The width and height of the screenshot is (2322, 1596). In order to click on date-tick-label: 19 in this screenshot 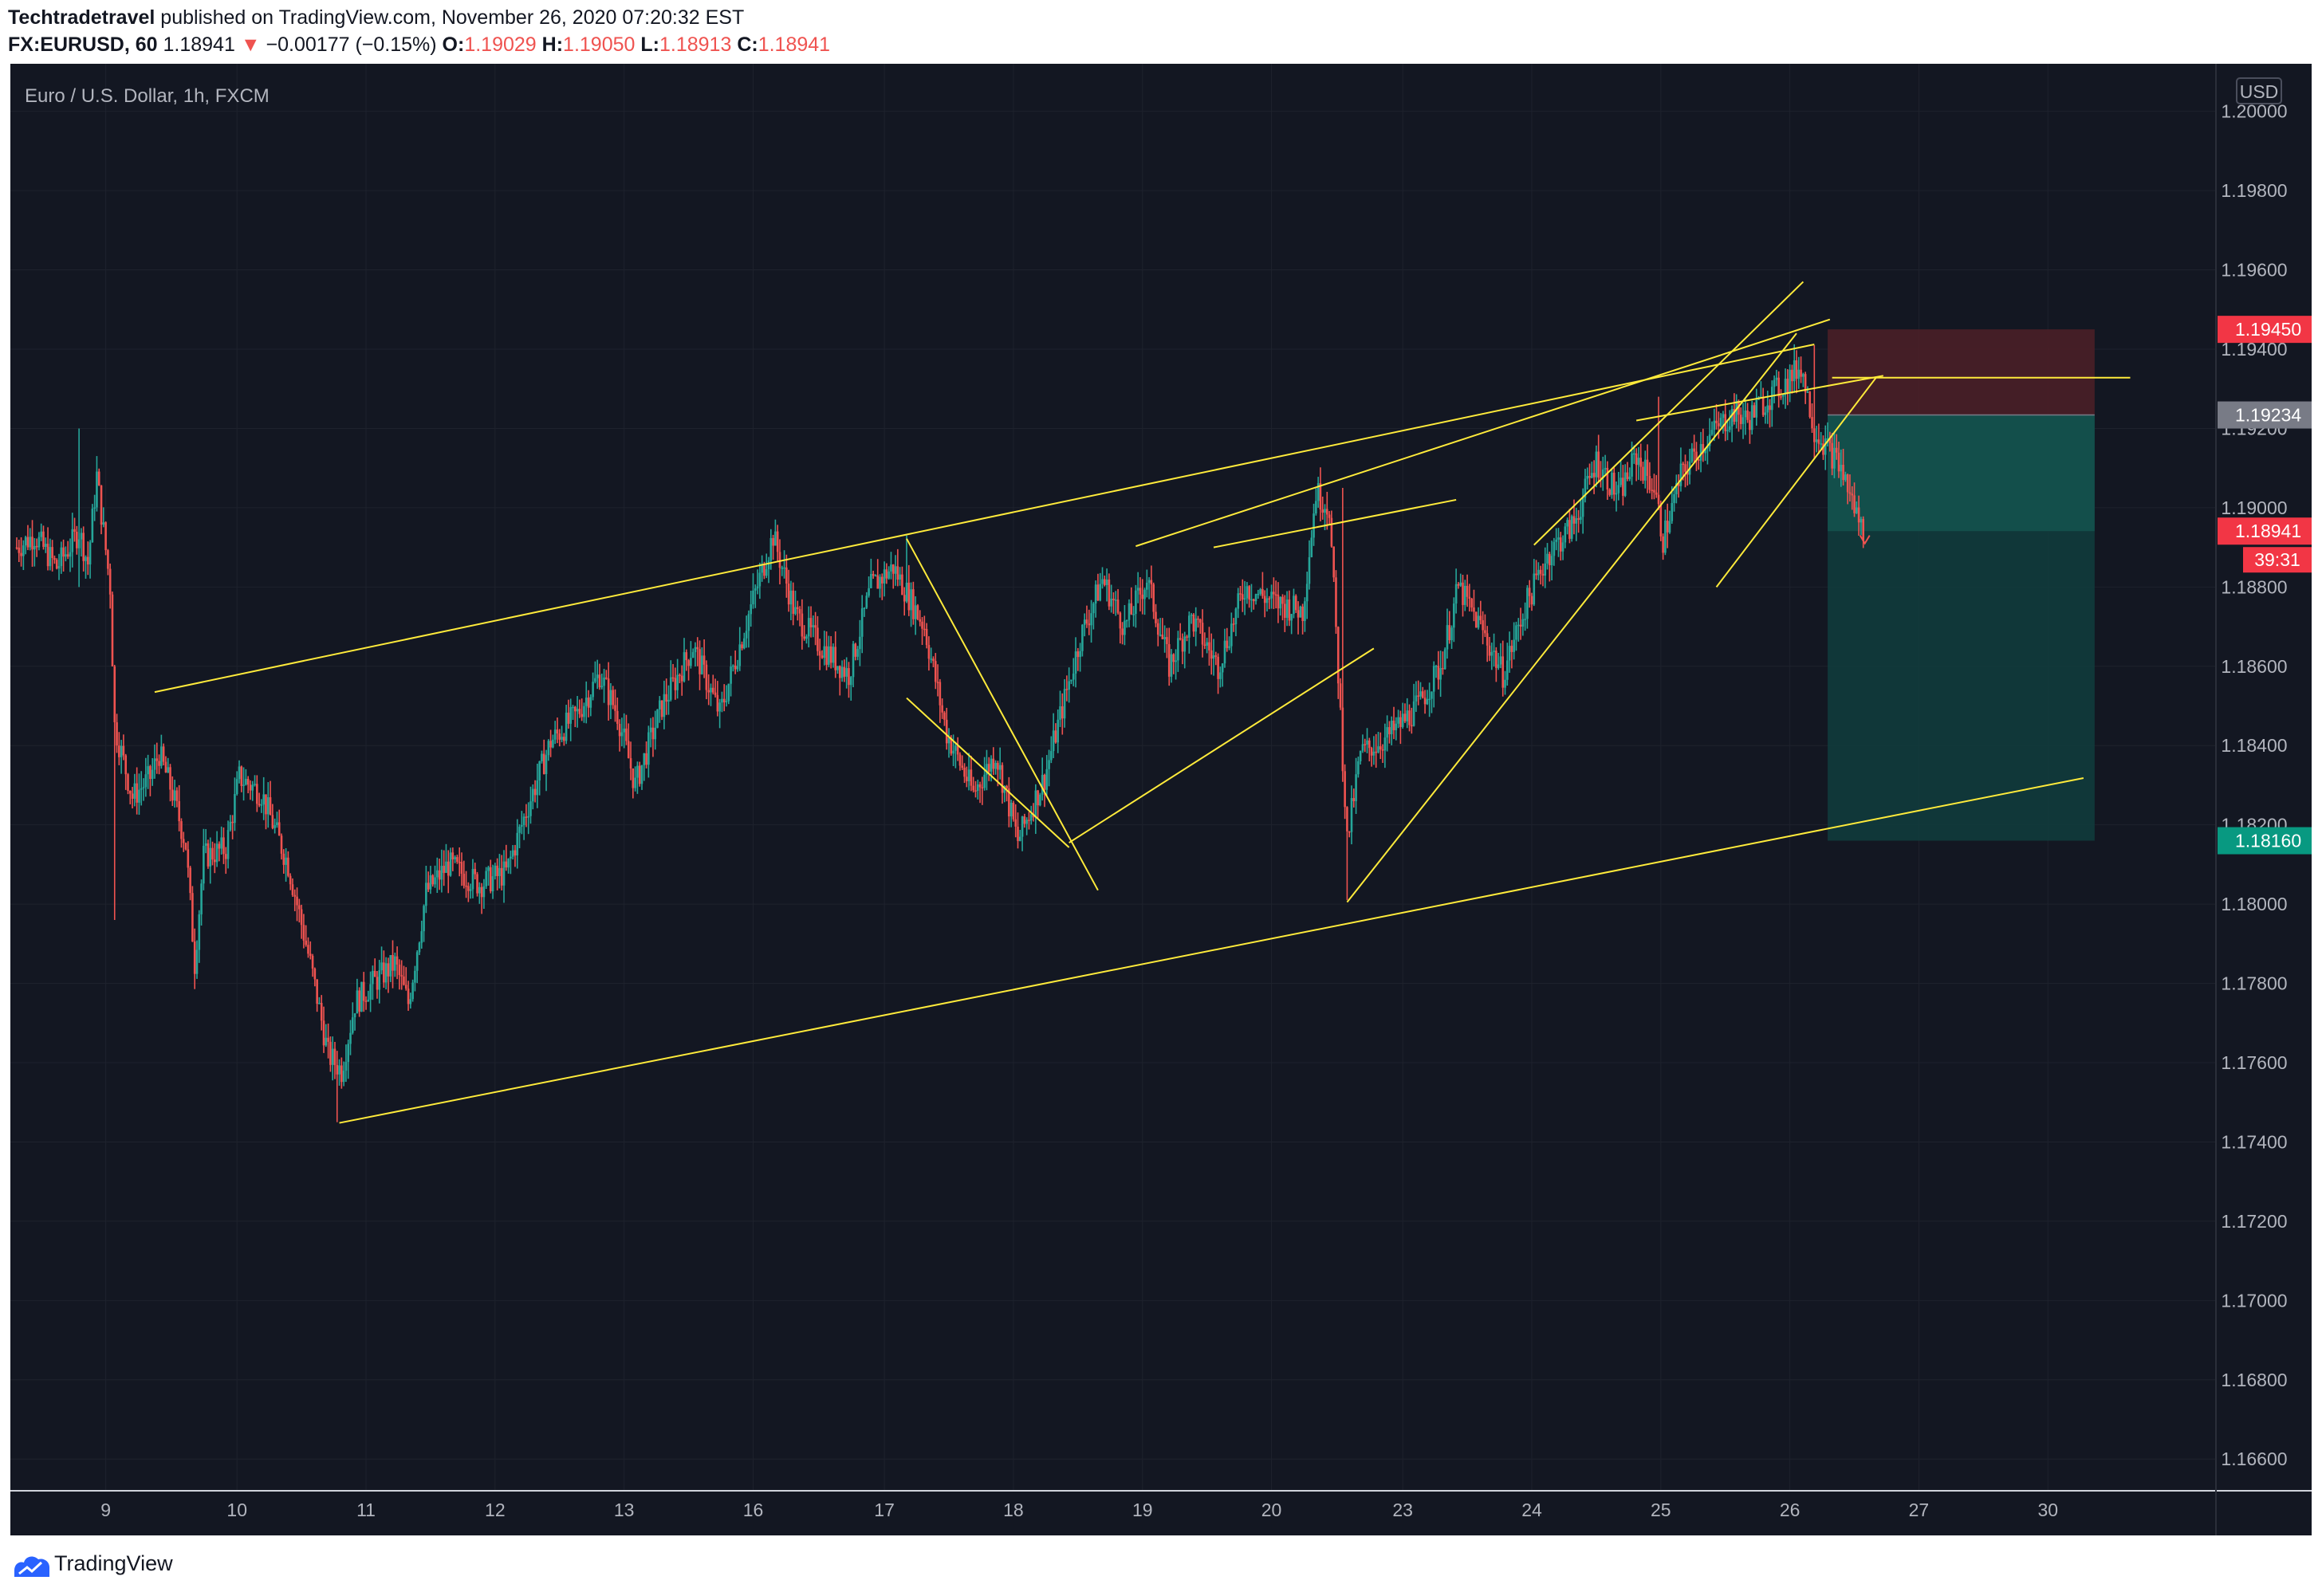, I will do `click(1143, 1510)`.